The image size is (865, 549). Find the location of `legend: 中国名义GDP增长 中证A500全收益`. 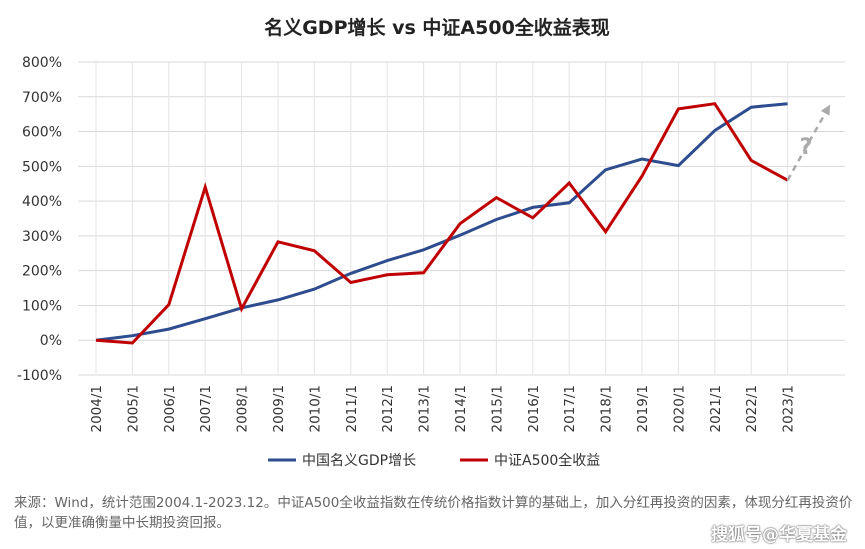

legend: 中国名义GDP增长 中证A500全收益 is located at coordinates (434, 460).